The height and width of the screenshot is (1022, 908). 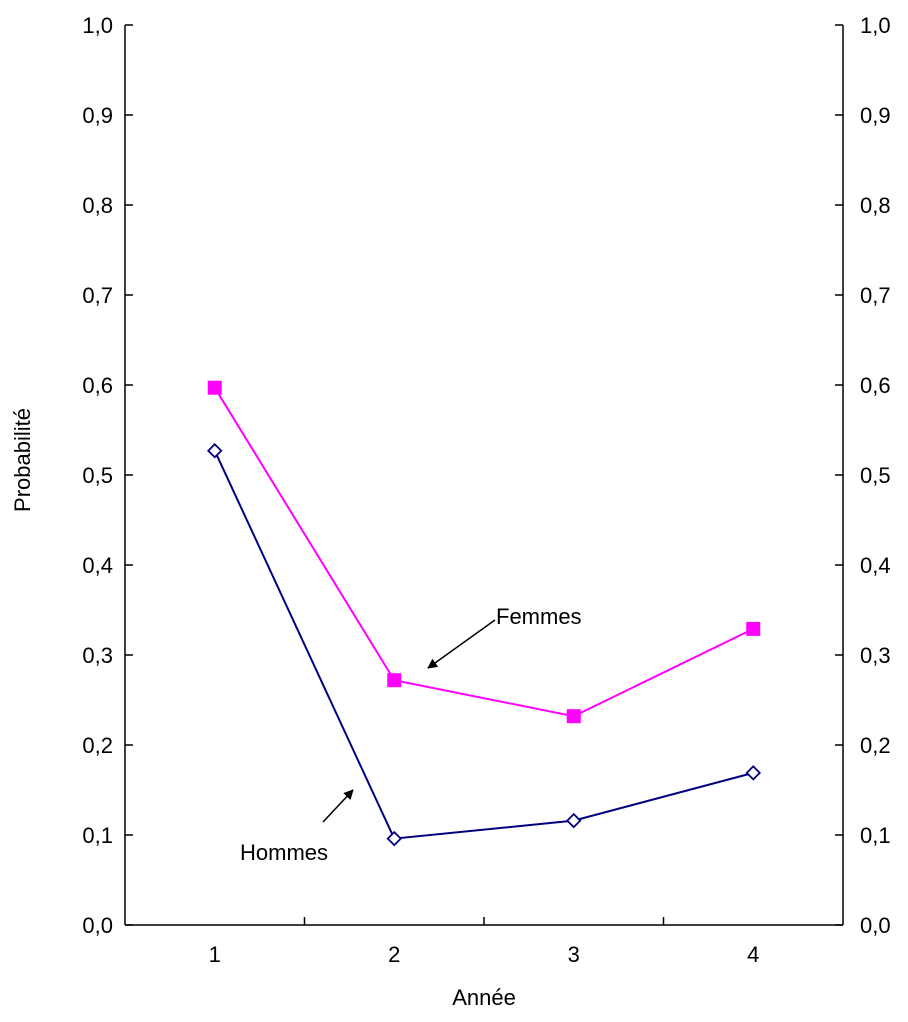 I want to click on hommes-arrow, so click(x=338, y=806).